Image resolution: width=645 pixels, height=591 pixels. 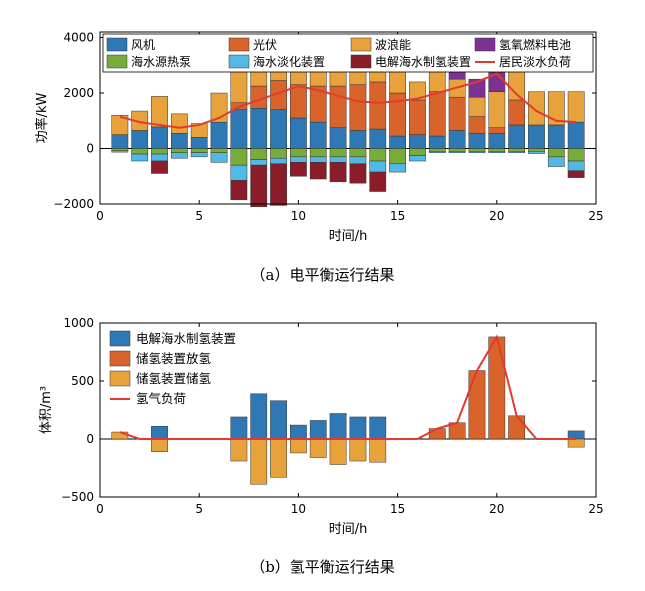 I want to click on h2-line-h2_load, so click(x=348, y=387).